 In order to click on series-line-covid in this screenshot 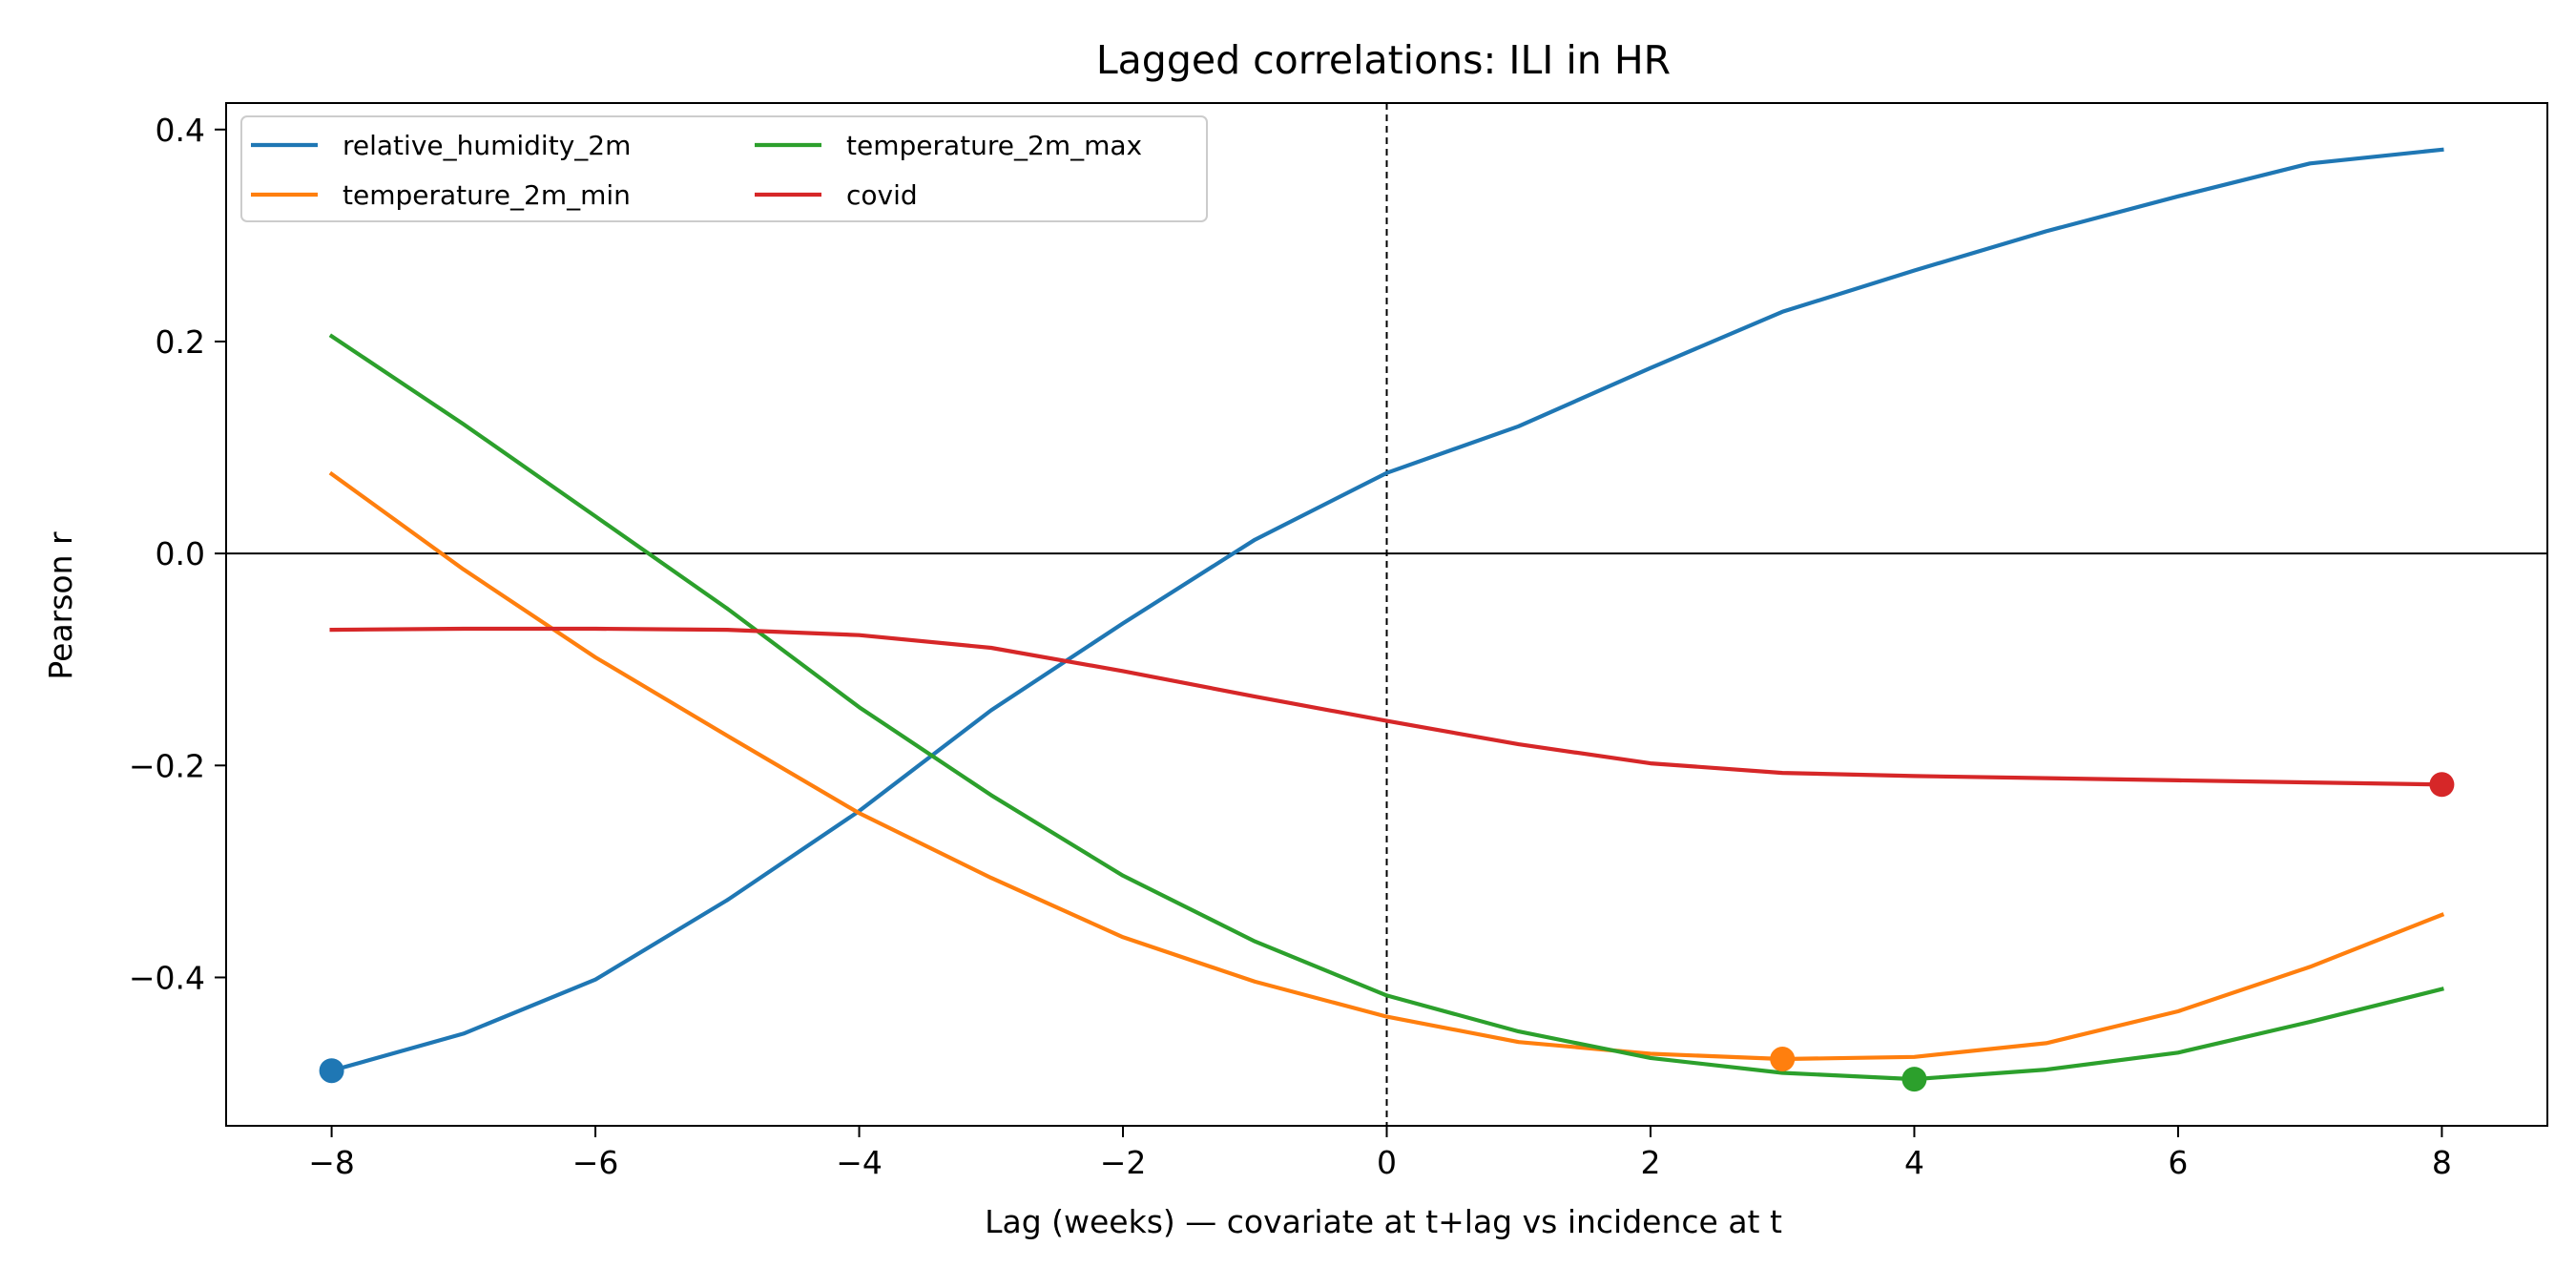, I will do `click(1386, 706)`.